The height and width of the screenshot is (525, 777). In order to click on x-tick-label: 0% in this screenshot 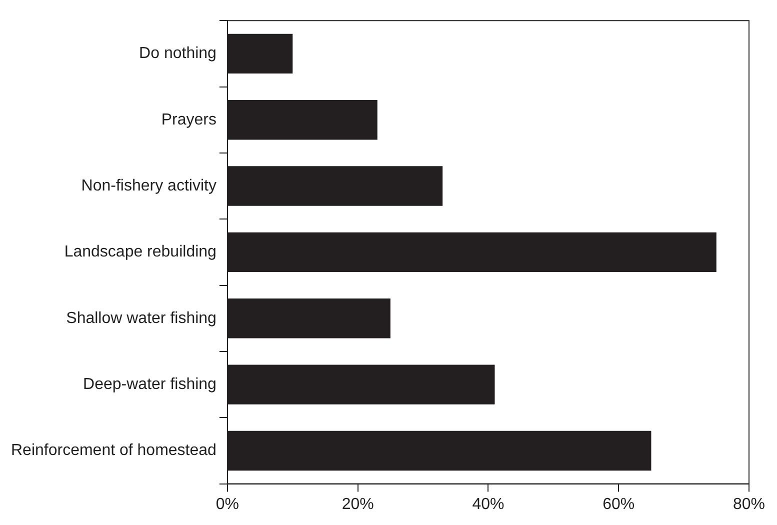, I will do `click(228, 504)`.